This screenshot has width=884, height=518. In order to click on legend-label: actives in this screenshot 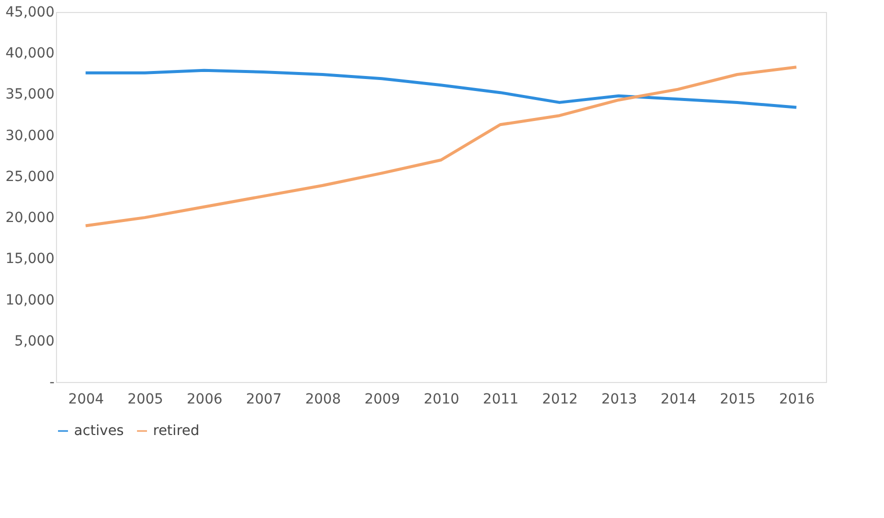, I will do `click(99, 431)`.